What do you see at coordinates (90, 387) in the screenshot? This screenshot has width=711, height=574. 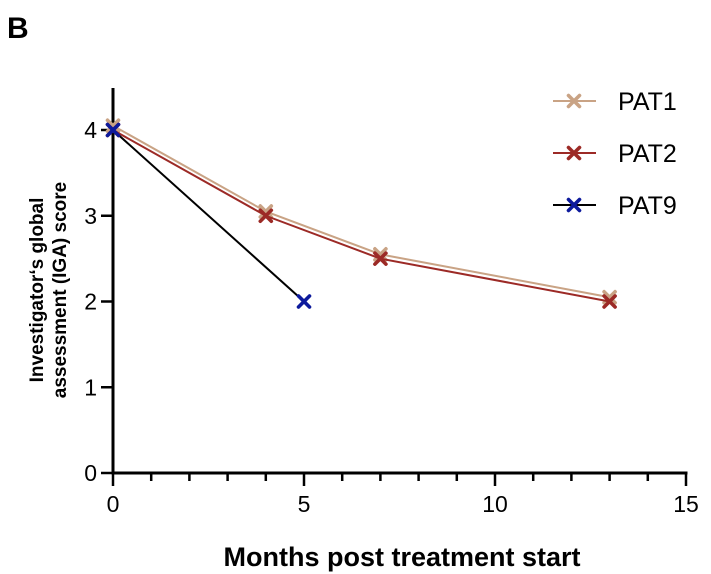 I see `y-tick-label: 1` at bounding box center [90, 387].